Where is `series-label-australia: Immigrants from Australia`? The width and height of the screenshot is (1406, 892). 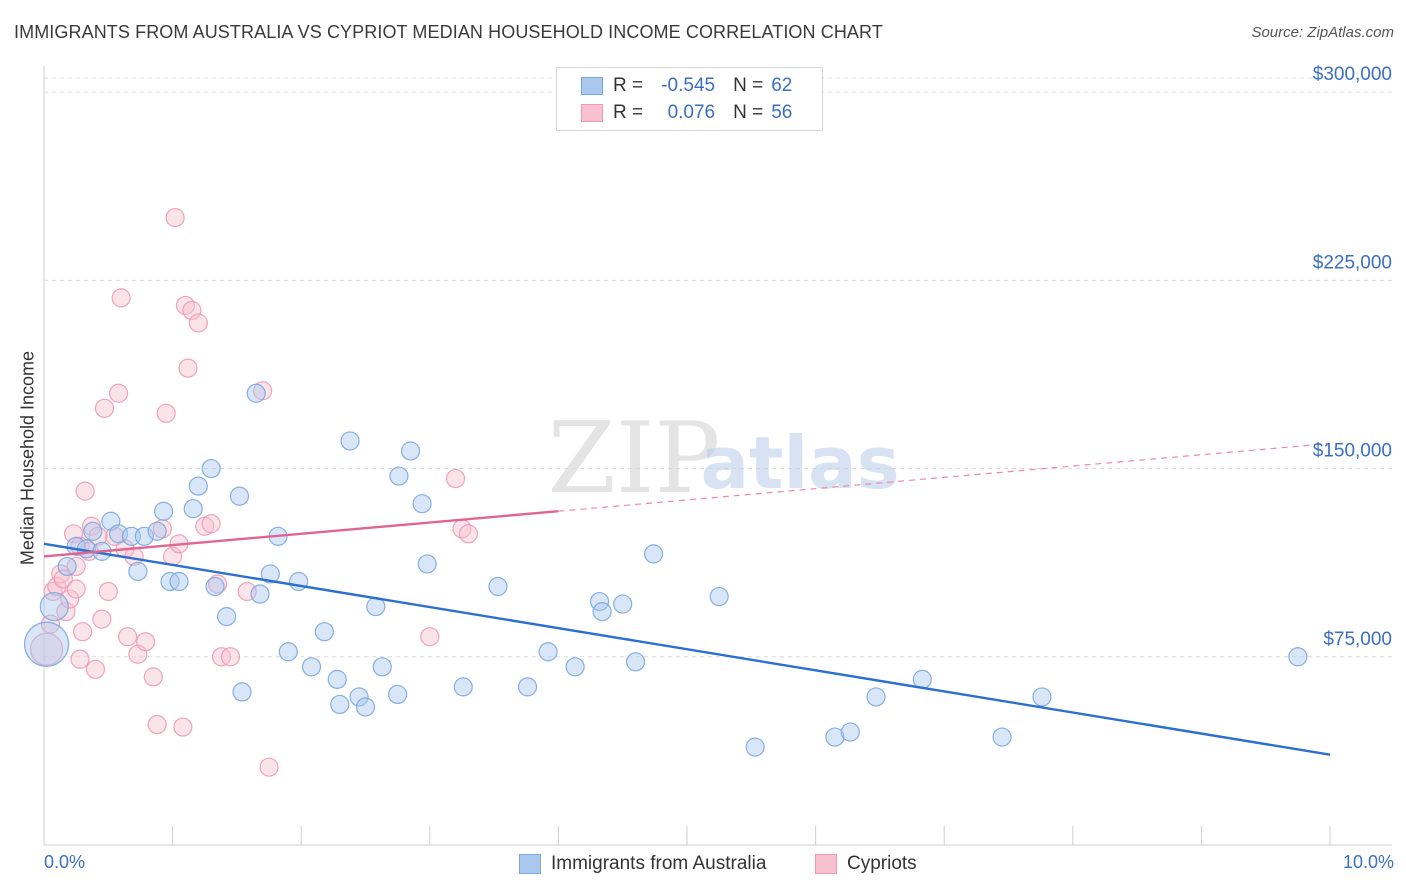 series-label-australia: Immigrants from Australia is located at coordinates (659, 863).